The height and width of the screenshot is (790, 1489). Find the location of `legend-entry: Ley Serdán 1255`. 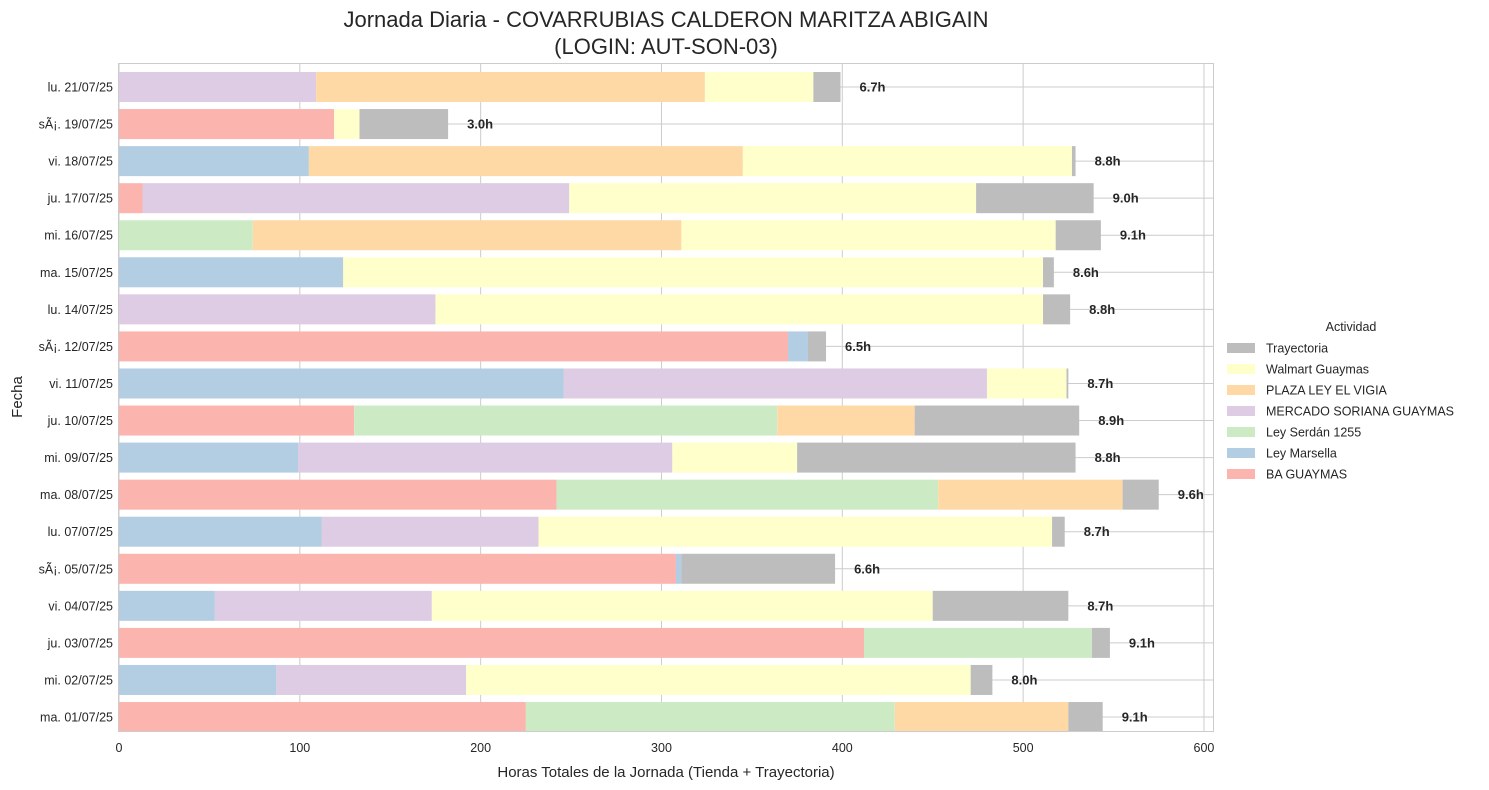

legend-entry: Ley Serdán 1255 is located at coordinates (1313, 433).